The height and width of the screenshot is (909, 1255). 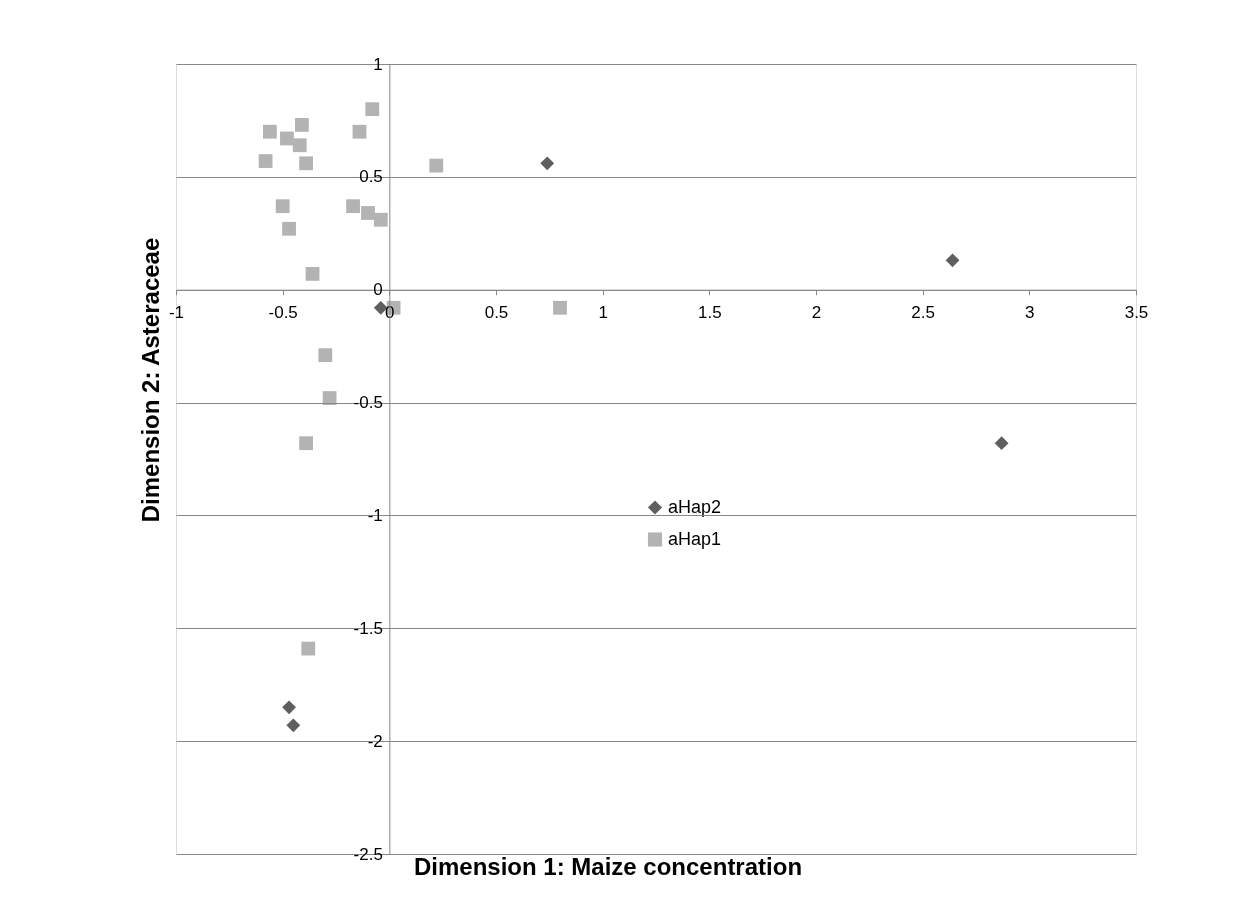 I want to click on x-axis-title: Dimension 1: Maize concentration, so click(x=608, y=866).